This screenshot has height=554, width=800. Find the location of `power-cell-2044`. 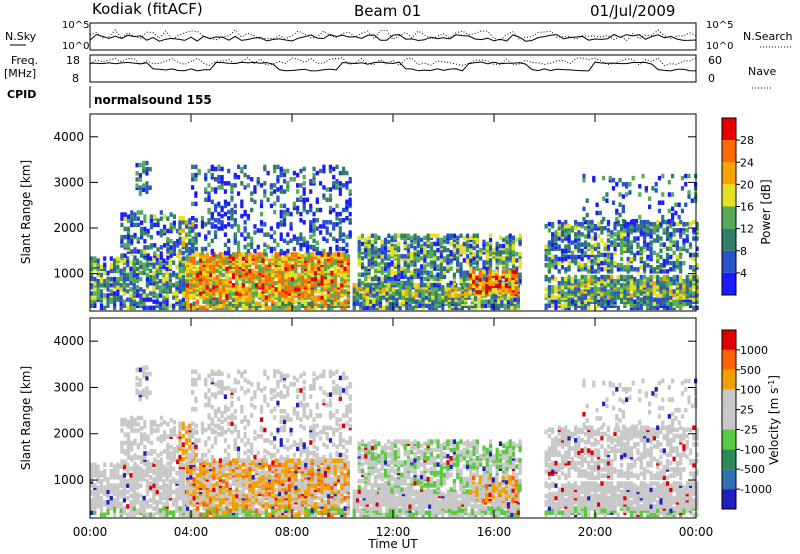

power-cell-2044 is located at coordinates (337, 181).